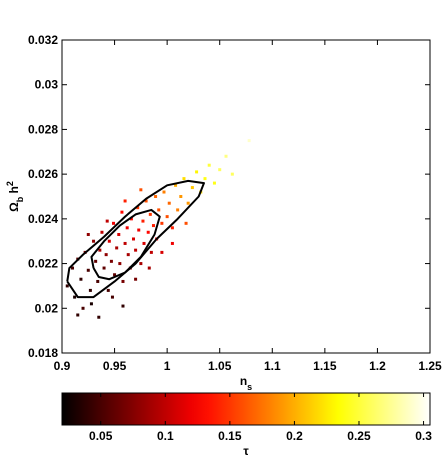 The image size is (443, 465). Describe the element at coordinates (47, 85) in the screenshot. I see `y-tick-label: 0.03` at that location.